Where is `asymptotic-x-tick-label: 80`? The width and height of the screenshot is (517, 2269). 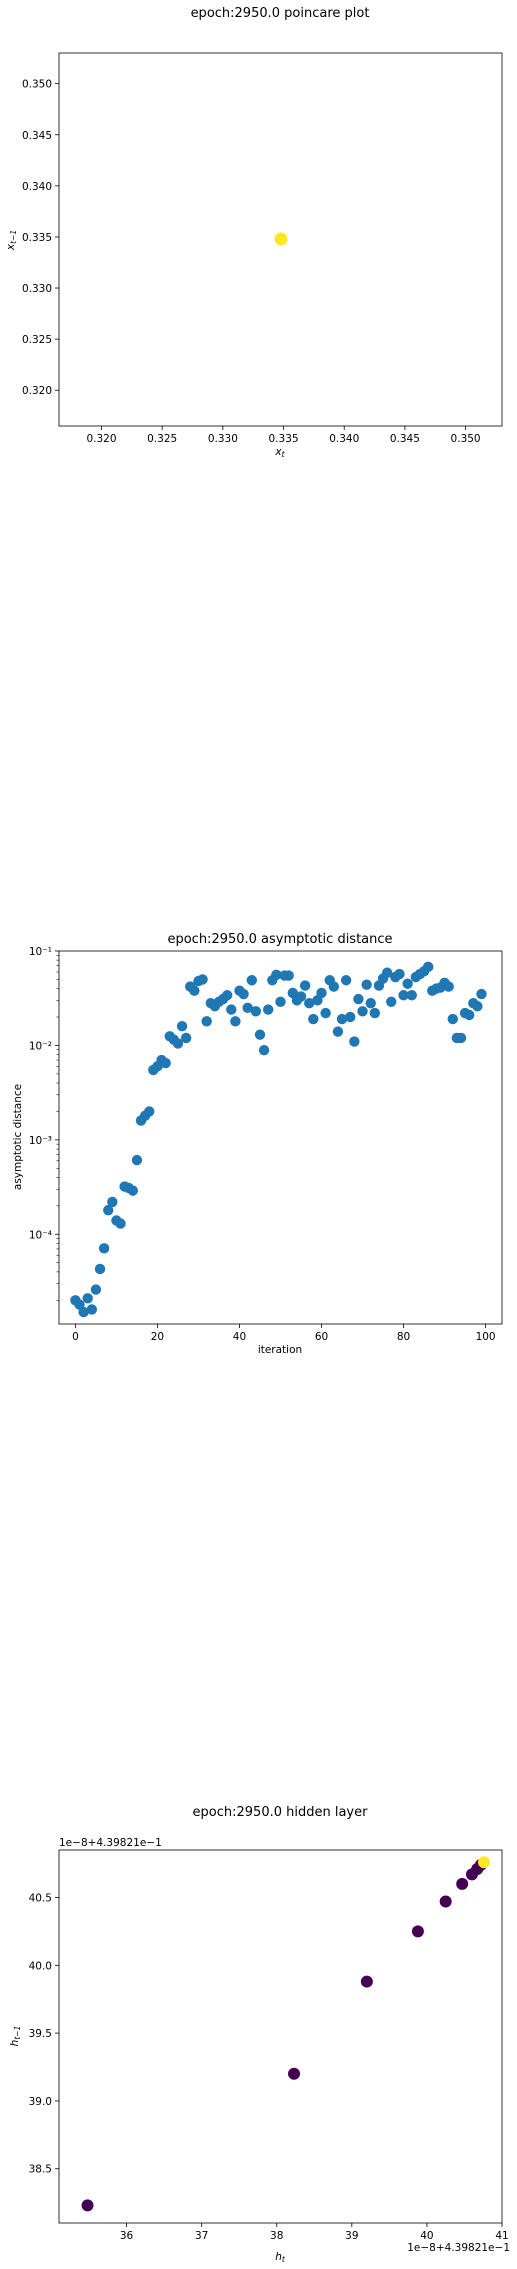 asymptotic-x-tick-label: 80 is located at coordinates (403, 1337).